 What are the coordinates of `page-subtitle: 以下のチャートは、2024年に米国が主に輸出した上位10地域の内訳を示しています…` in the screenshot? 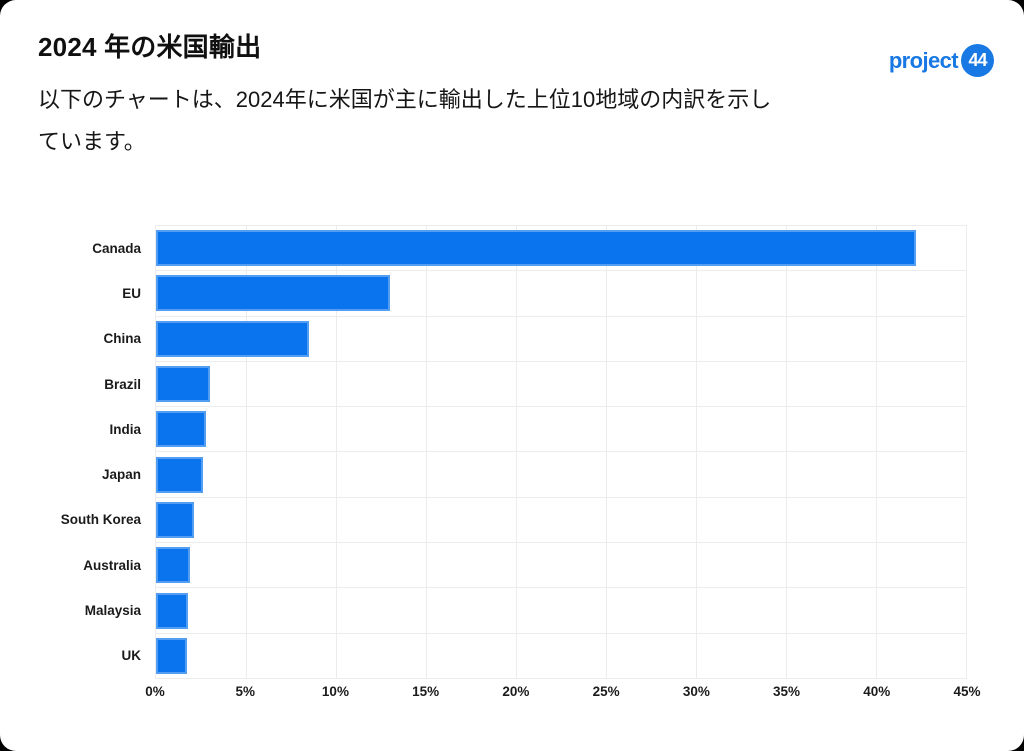 It's located at (405, 120).